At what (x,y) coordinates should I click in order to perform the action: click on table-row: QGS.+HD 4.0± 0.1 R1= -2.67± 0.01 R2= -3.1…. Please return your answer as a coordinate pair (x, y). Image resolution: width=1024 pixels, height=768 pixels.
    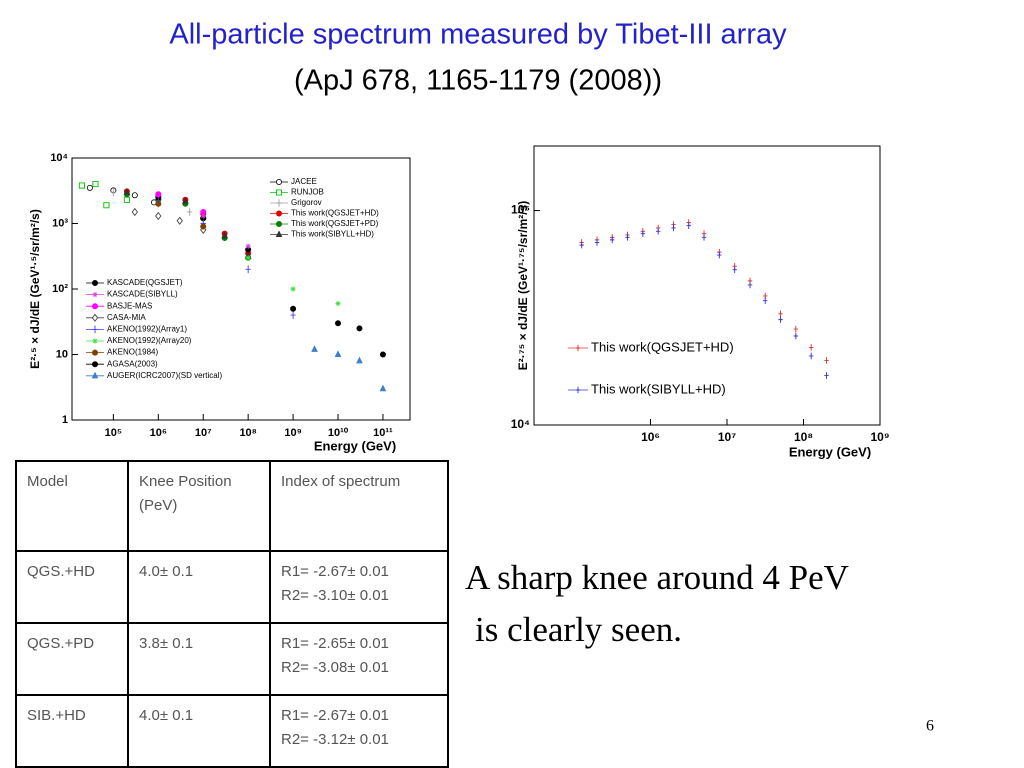
    Looking at the image, I should click on (232, 587).